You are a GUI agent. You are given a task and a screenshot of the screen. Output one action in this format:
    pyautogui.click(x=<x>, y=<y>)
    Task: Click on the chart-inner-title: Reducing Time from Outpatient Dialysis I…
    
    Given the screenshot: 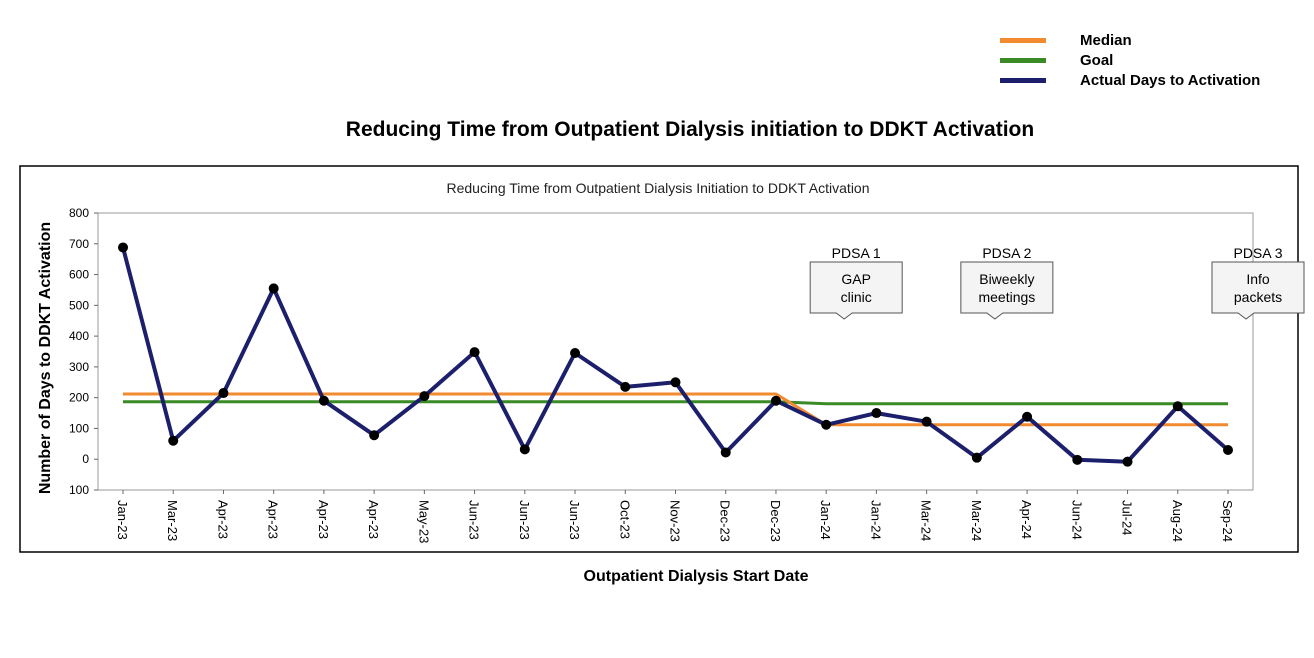 What is the action you would take?
    pyautogui.click(x=657, y=188)
    